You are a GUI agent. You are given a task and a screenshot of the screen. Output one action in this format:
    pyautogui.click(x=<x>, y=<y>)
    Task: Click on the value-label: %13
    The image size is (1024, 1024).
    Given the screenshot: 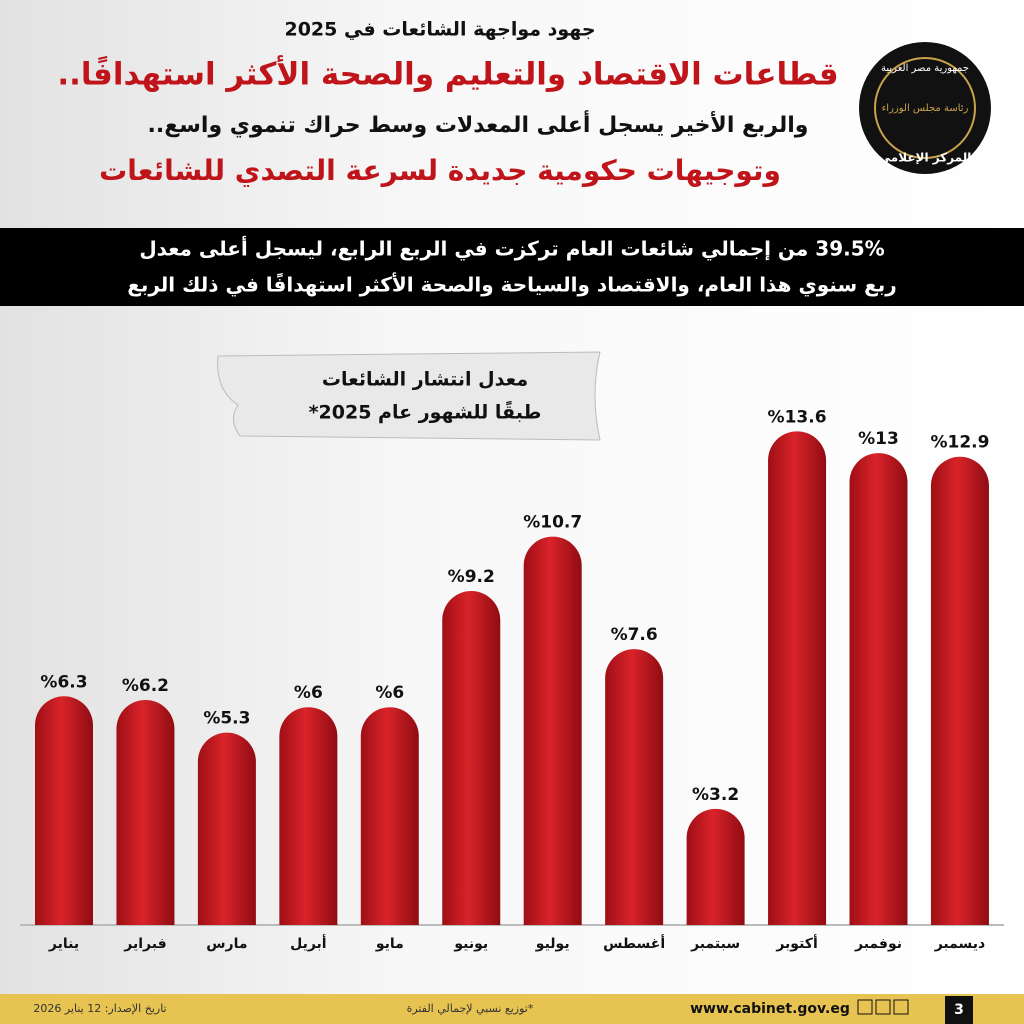 What is the action you would take?
    pyautogui.click(x=878, y=439)
    